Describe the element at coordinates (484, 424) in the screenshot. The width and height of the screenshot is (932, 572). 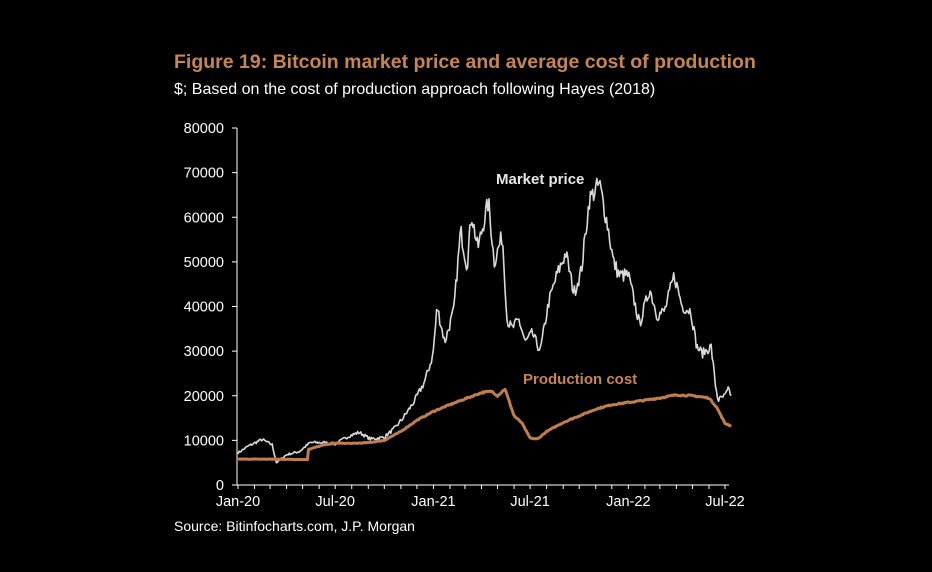
I see `series-line-production-cost` at that location.